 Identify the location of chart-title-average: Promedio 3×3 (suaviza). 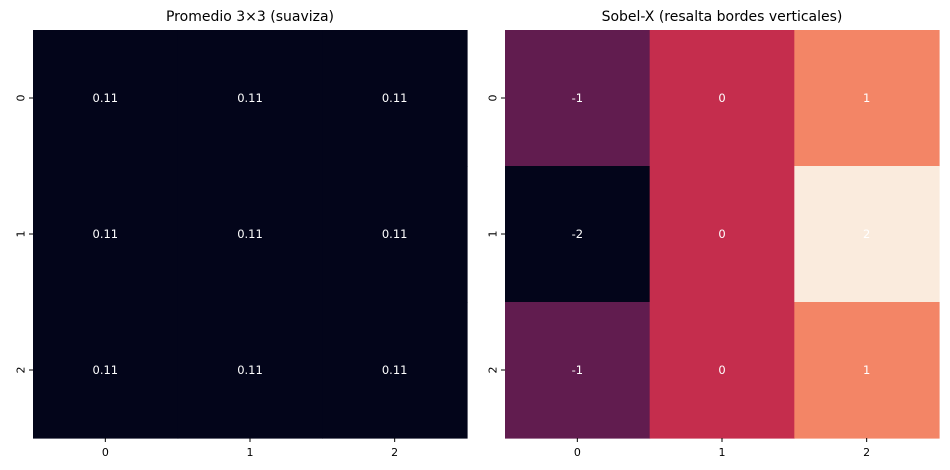
(250, 17).